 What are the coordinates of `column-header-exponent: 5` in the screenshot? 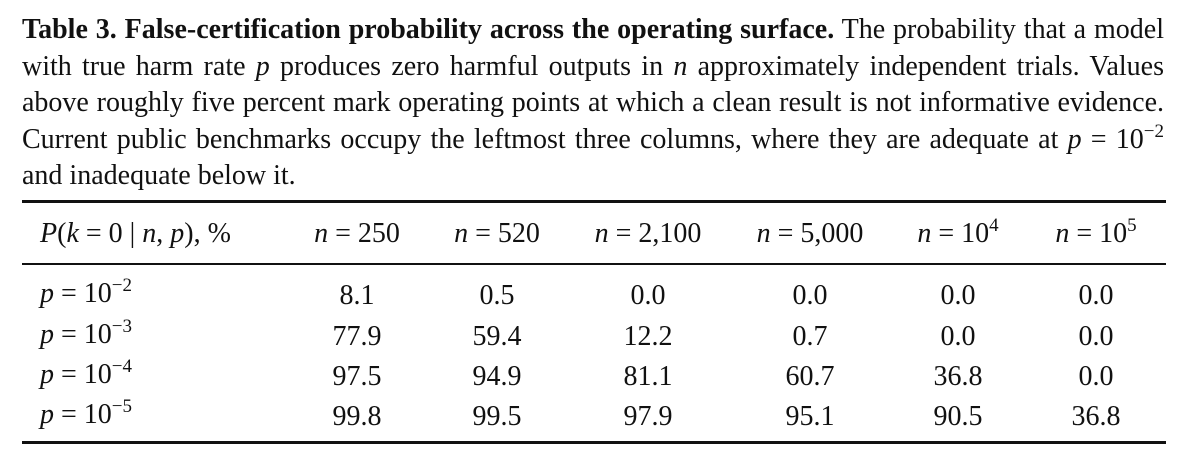 It's located at (1132, 225).